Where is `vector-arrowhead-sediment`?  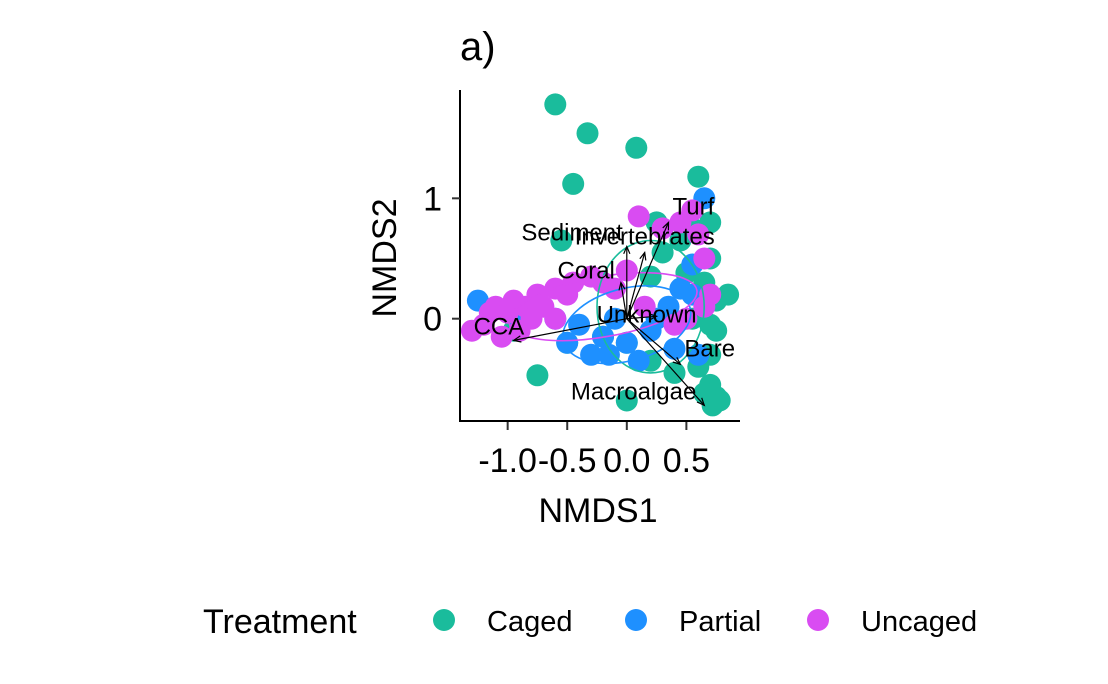 vector-arrowhead-sediment is located at coordinates (627, 249).